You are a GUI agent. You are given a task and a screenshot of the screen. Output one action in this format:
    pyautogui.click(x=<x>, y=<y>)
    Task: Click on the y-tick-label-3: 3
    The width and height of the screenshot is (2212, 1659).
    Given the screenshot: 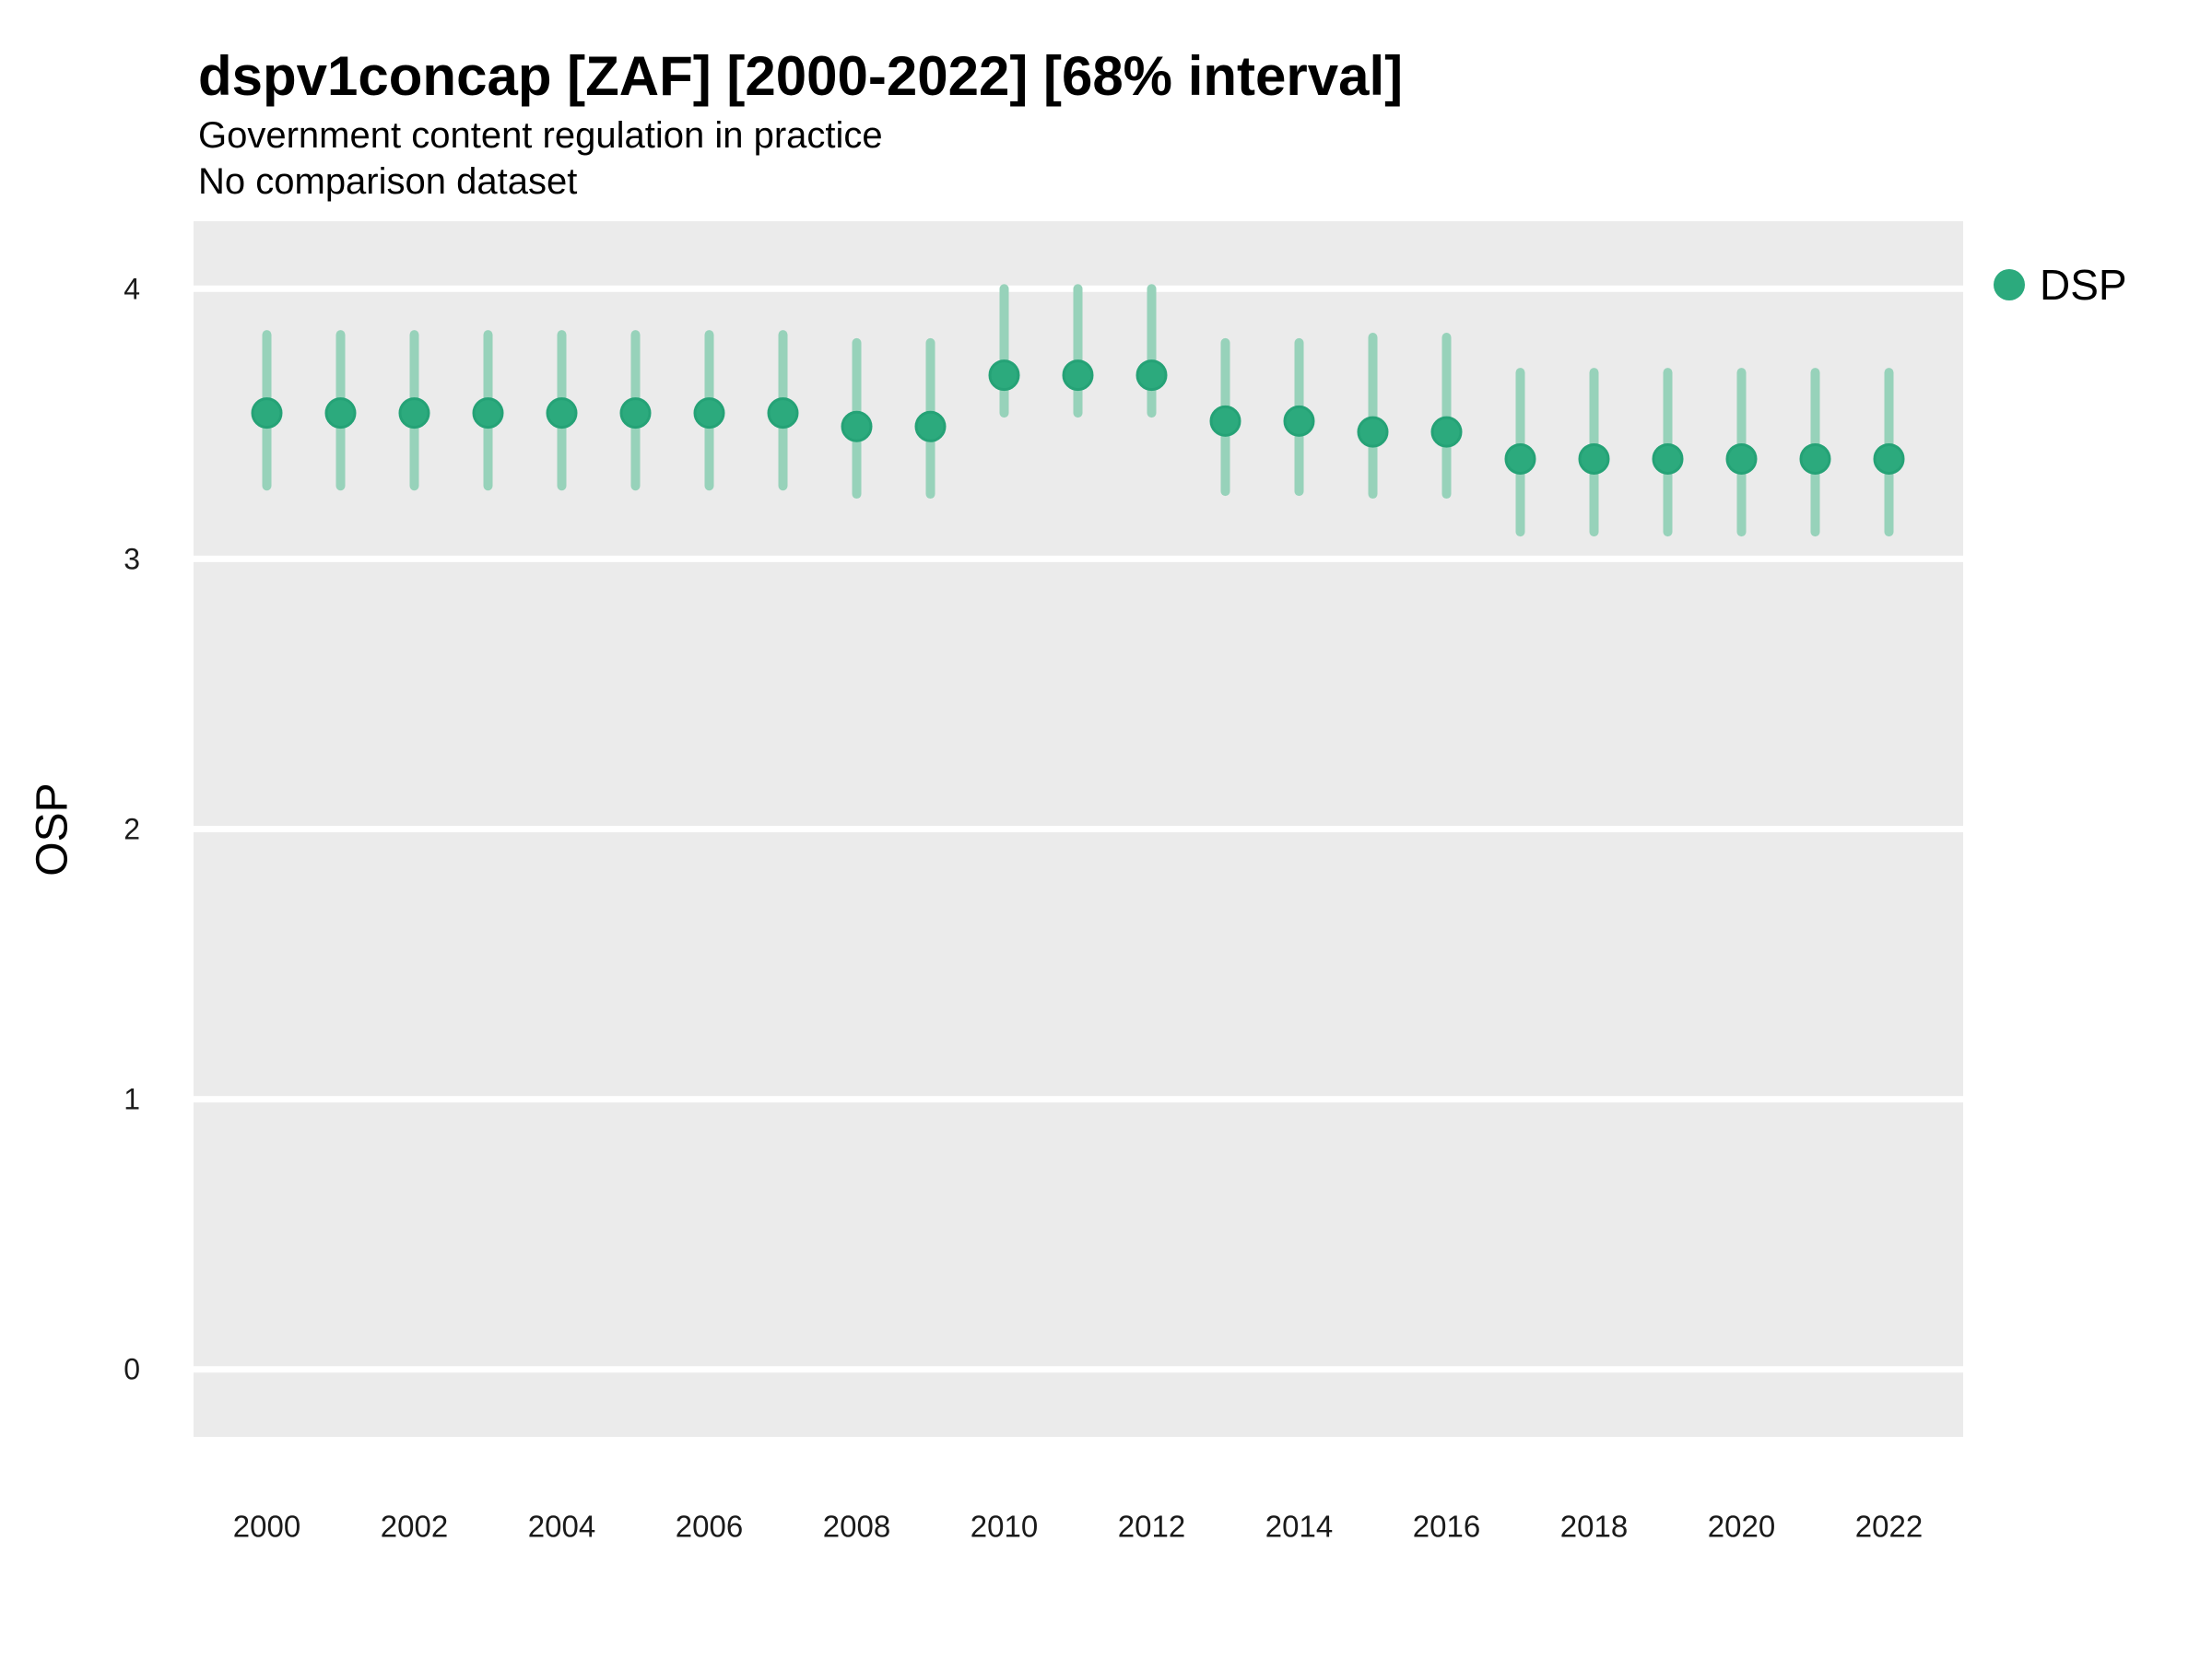 What is the action you would take?
    pyautogui.click(x=132, y=558)
    